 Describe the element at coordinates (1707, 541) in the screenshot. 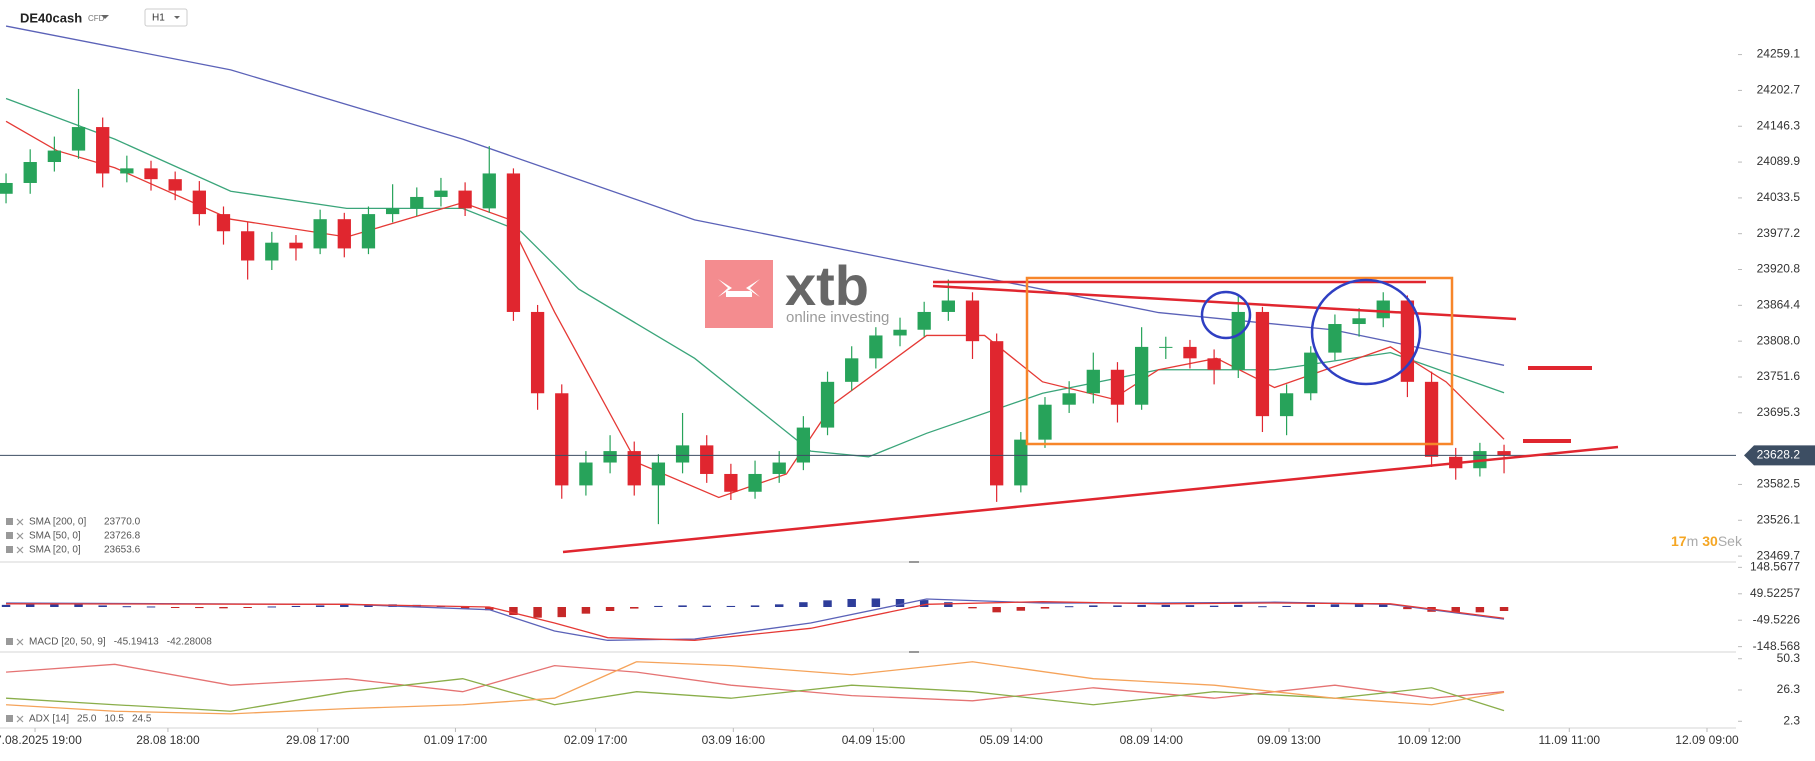

I see `candle-timer: 17m 30Sek` at that location.